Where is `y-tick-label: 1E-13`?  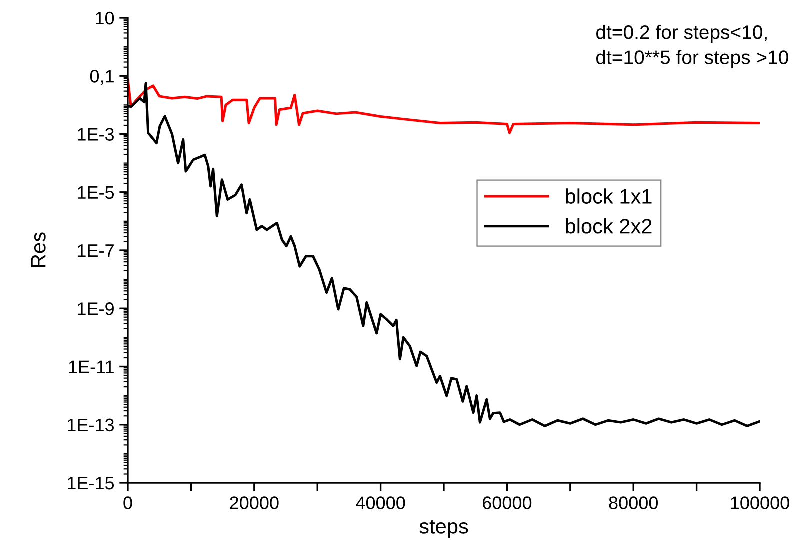
y-tick-label: 1E-13 is located at coordinates (91, 425).